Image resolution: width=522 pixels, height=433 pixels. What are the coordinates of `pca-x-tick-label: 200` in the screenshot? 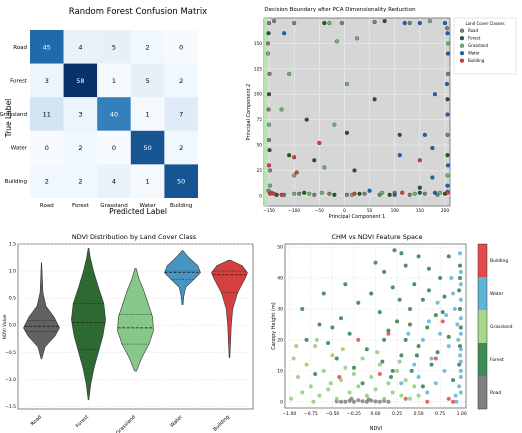 It's located at (445, 211).